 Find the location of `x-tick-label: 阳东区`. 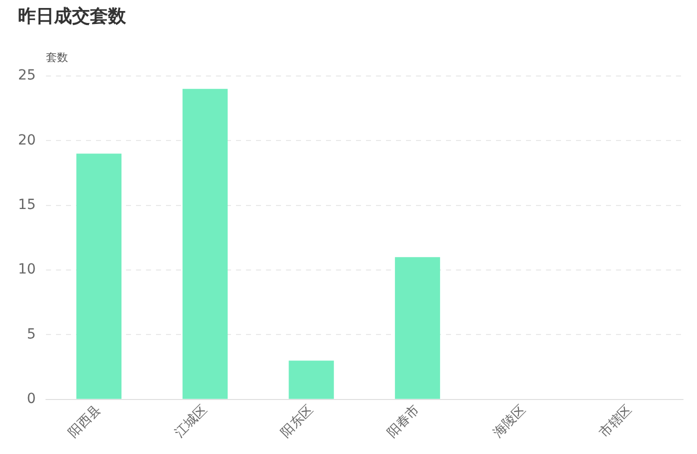

x-tick-label: 阳东区 is located at coordinates (297, 421).